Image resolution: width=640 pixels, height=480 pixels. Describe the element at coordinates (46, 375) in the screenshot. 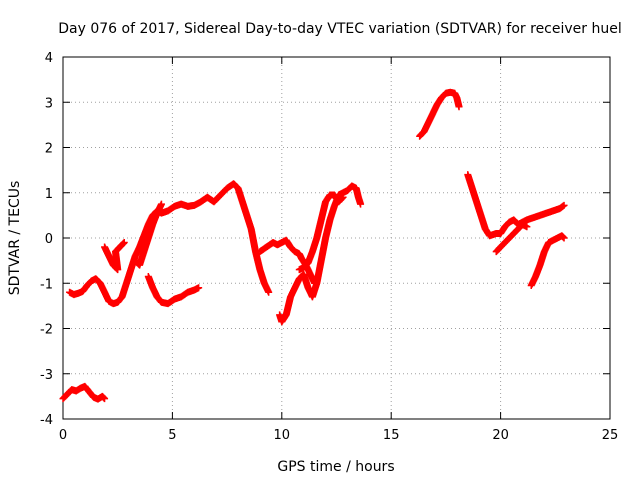

I see `y-tick-label: -3` at that location.